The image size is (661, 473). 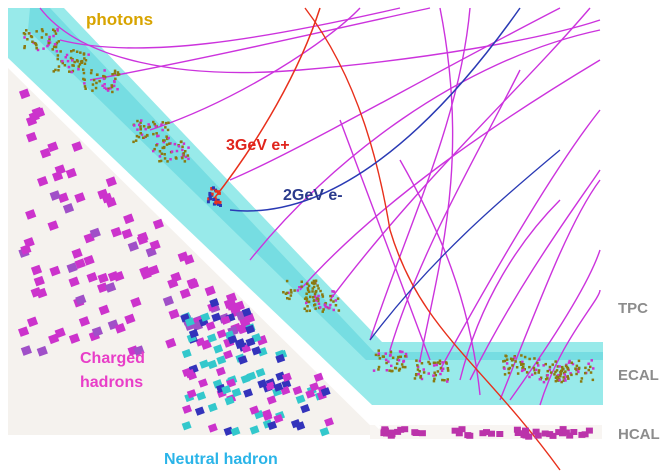 I want to click on electron-hit, so click(x=219, y=193).